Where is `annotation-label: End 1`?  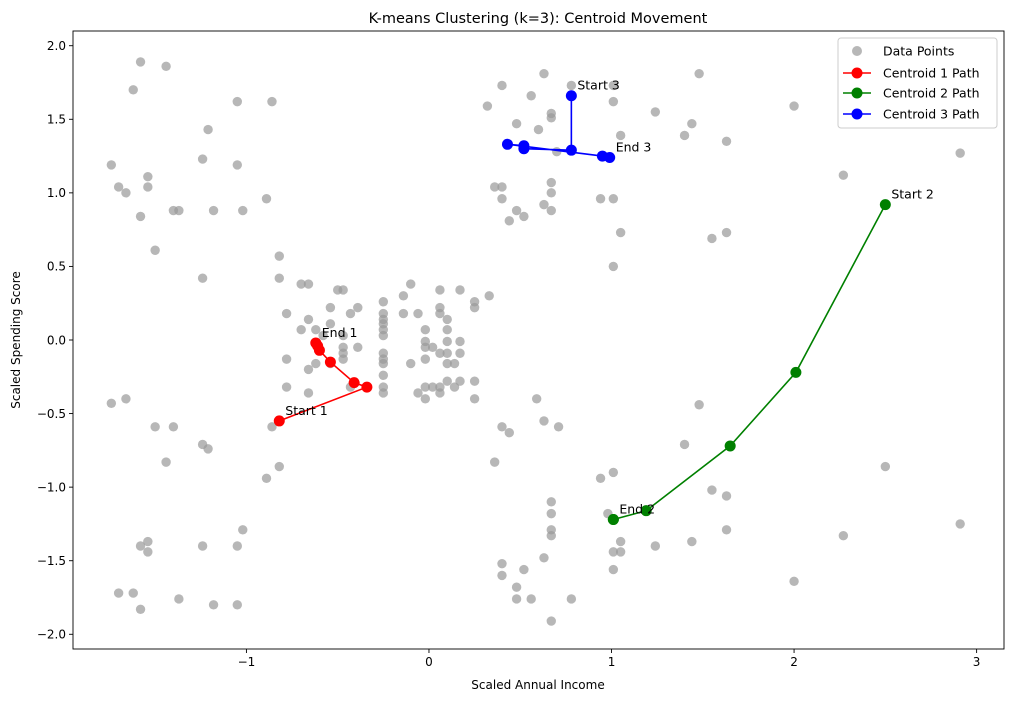
annotation-label: End 1 is located at coordinates (340, 332).